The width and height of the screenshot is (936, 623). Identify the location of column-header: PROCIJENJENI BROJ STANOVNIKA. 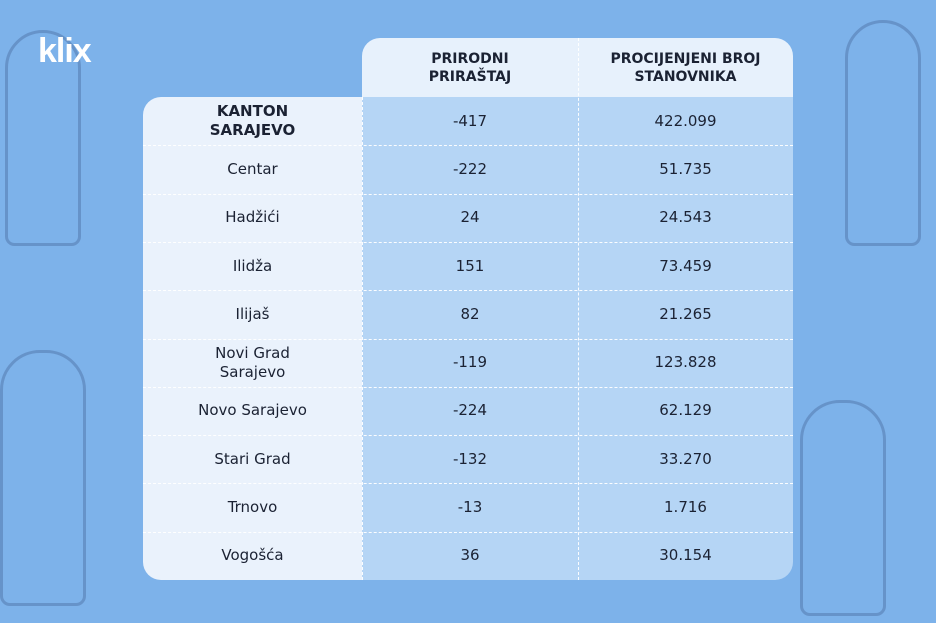
(685, 67).